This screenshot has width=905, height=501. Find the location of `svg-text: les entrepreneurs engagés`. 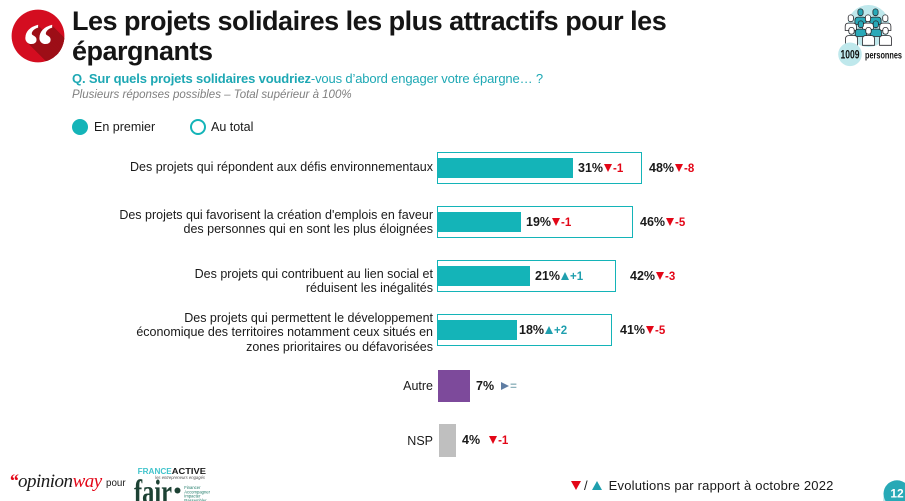

svg-text: les entrepreneurs engagés is located at coordinates (180, 477).